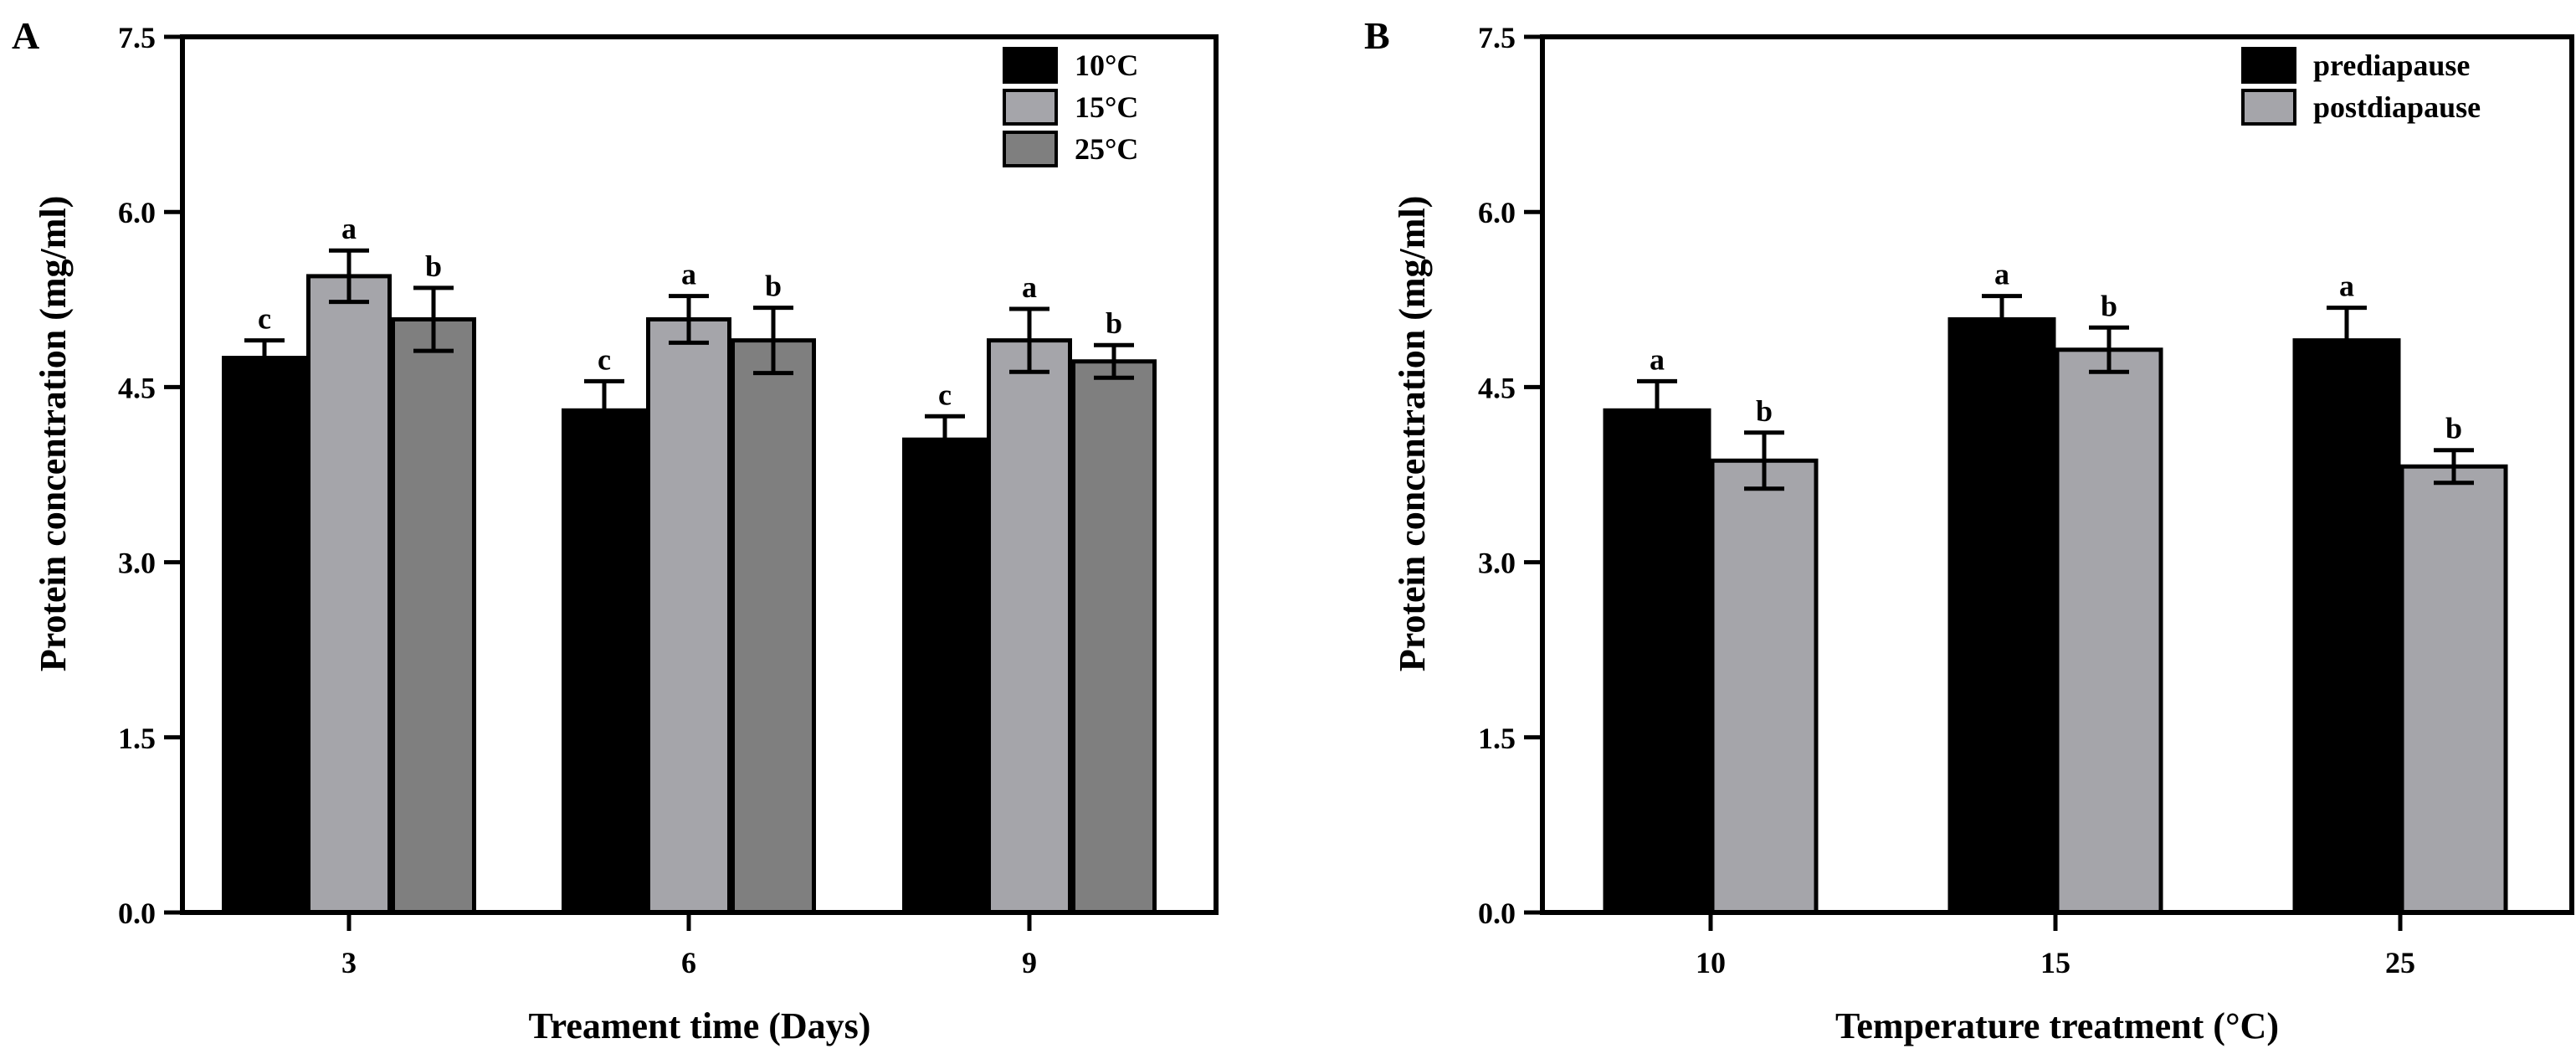 The image size is (2576, 1064). Describe the element at coordinates (433, 616) in the screenshot. I see `bar-25°C-3` at that location.